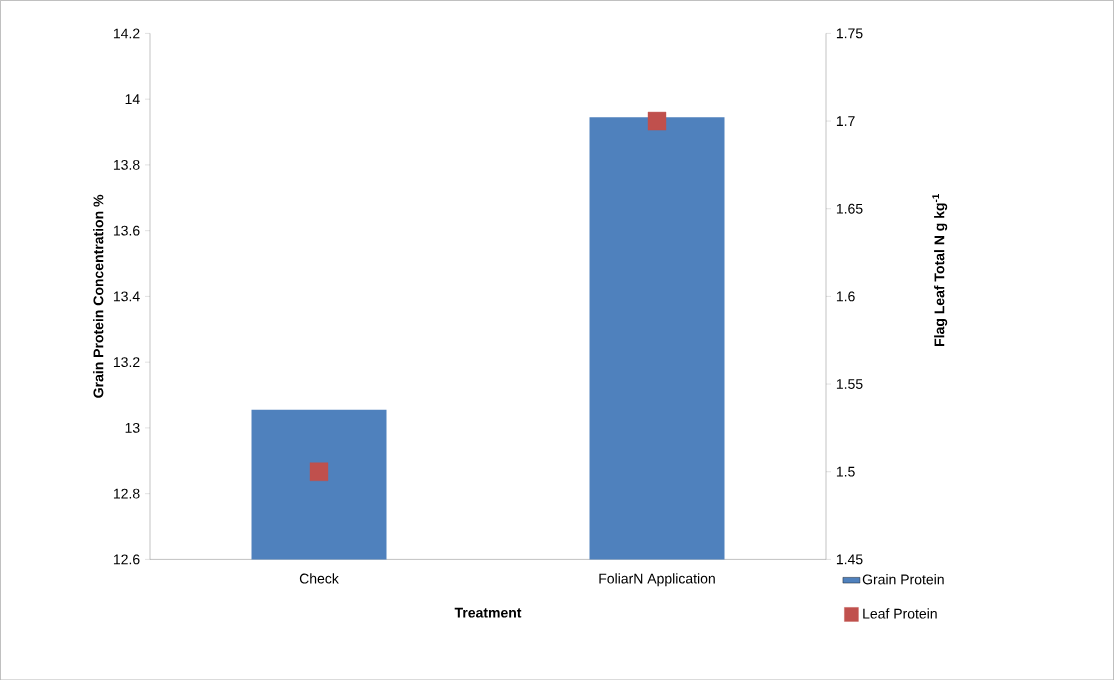 This screenshot has height=680, width=1114. What do you see at coordinates (126, 296) in the screenshot?
I see `y-tick-label: 13.4` at bounding box center [126, 296].